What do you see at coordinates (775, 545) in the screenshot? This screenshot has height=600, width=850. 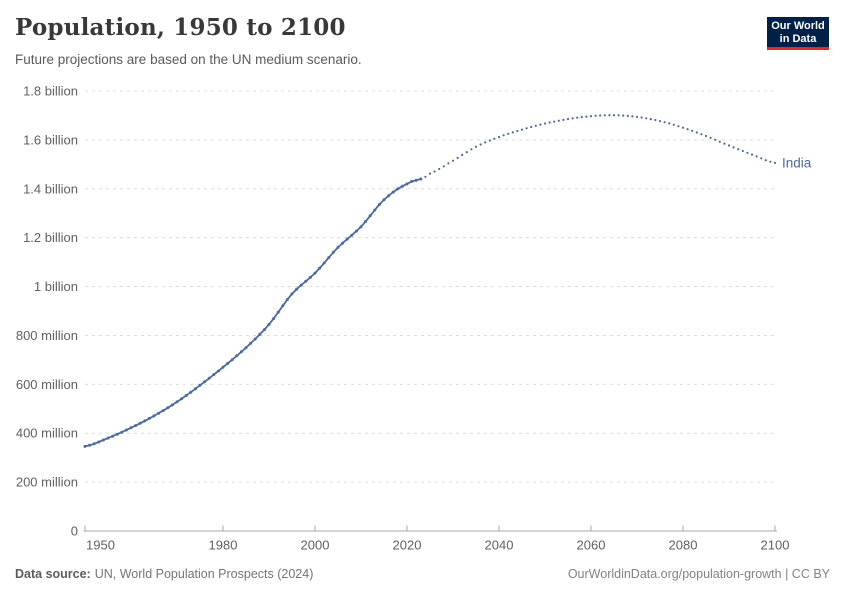 I see `x-tick-label: 2100` at bounding box center [775, 545].